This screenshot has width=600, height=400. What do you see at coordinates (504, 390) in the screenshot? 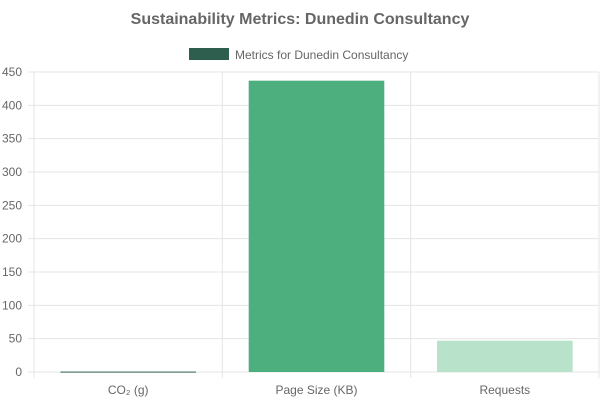
I see `x-tick-label: Requests` at bounding box center [504, 390].